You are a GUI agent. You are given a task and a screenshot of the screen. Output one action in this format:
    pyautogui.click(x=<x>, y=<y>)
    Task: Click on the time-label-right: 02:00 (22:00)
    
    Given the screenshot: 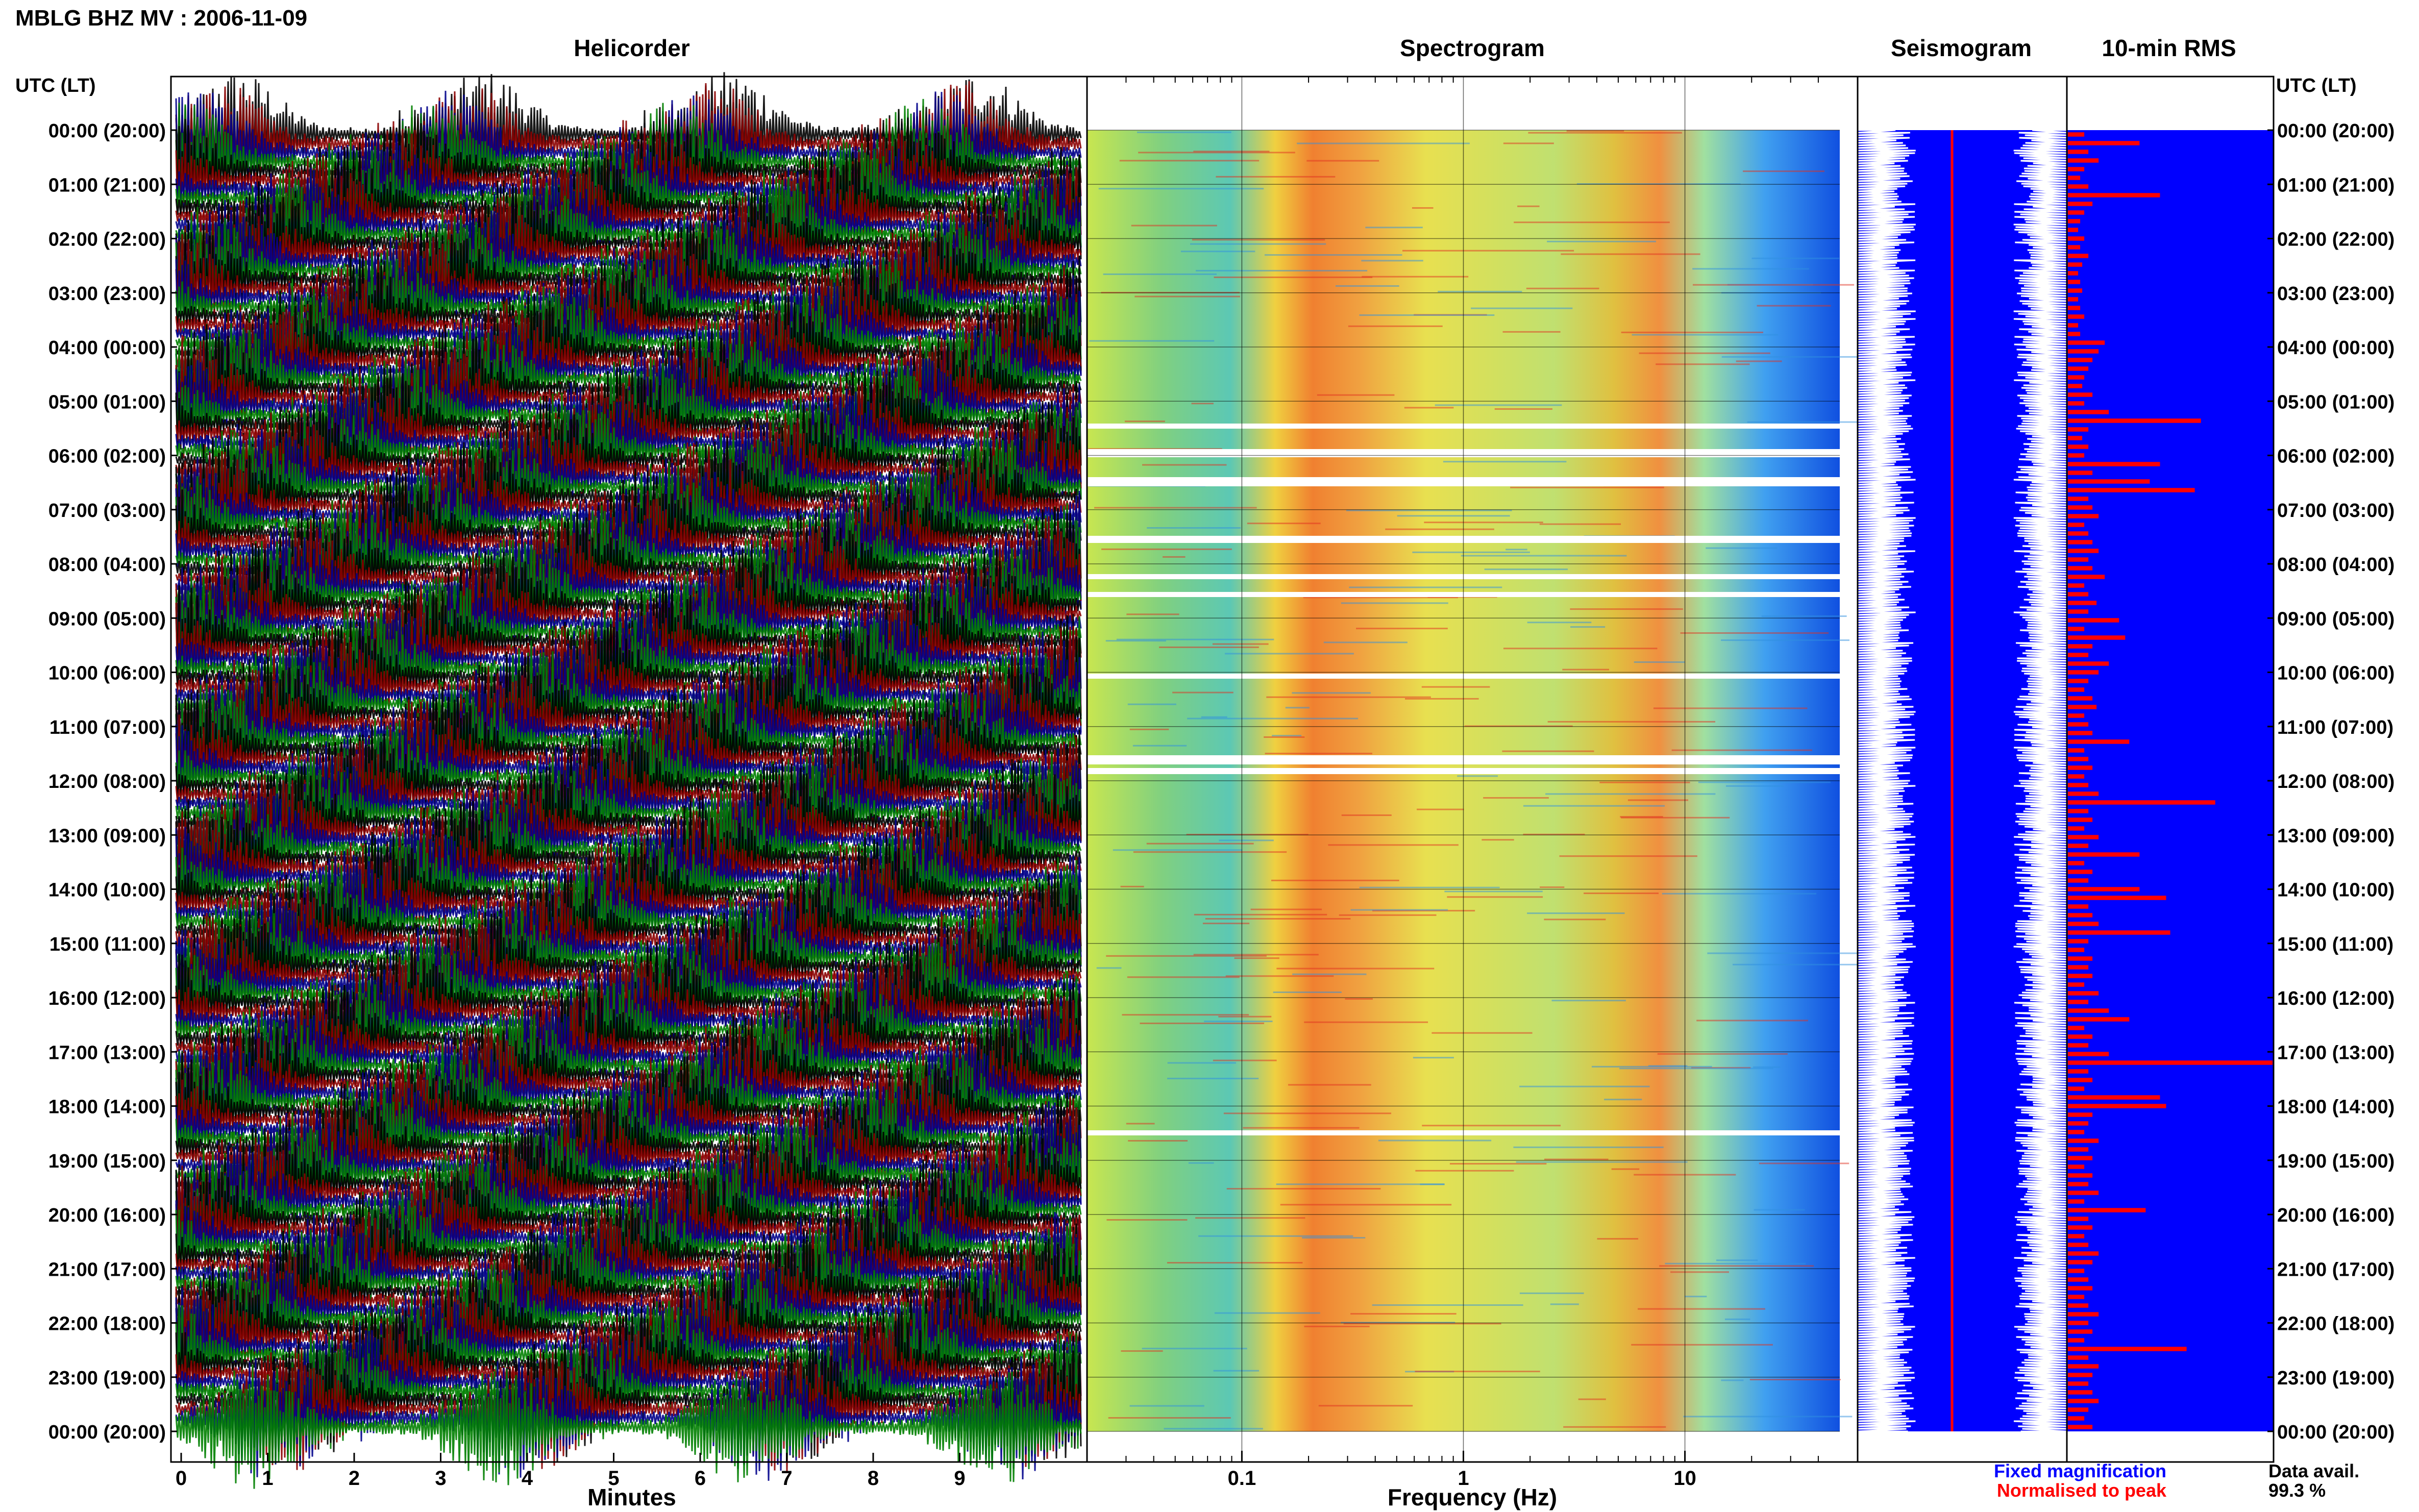 What is the action you would take?
    pyautogui.click(x=2336, y=240)
    